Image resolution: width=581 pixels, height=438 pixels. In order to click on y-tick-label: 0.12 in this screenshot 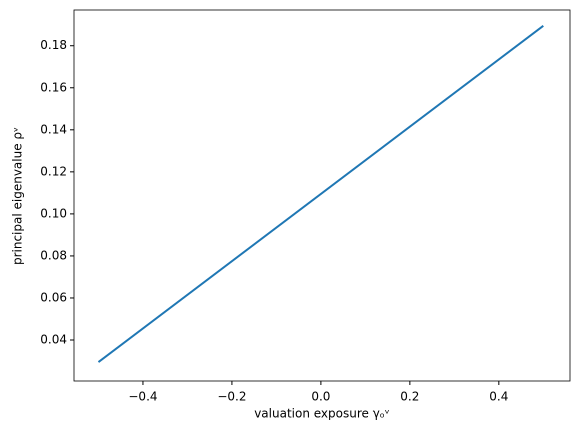, I will do `click(53, 171)`.